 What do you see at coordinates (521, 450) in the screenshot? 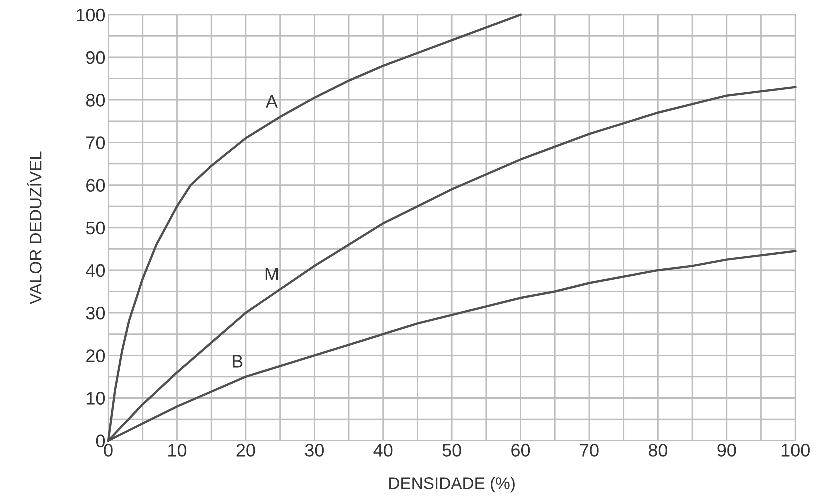
I see `x-tick-label: 60` at bounding box center [521, 450].